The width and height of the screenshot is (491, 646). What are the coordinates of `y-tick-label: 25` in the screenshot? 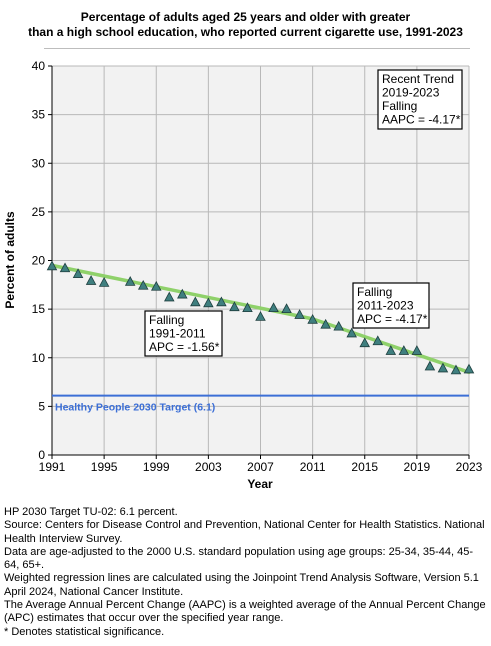 It's located at (39, 212).